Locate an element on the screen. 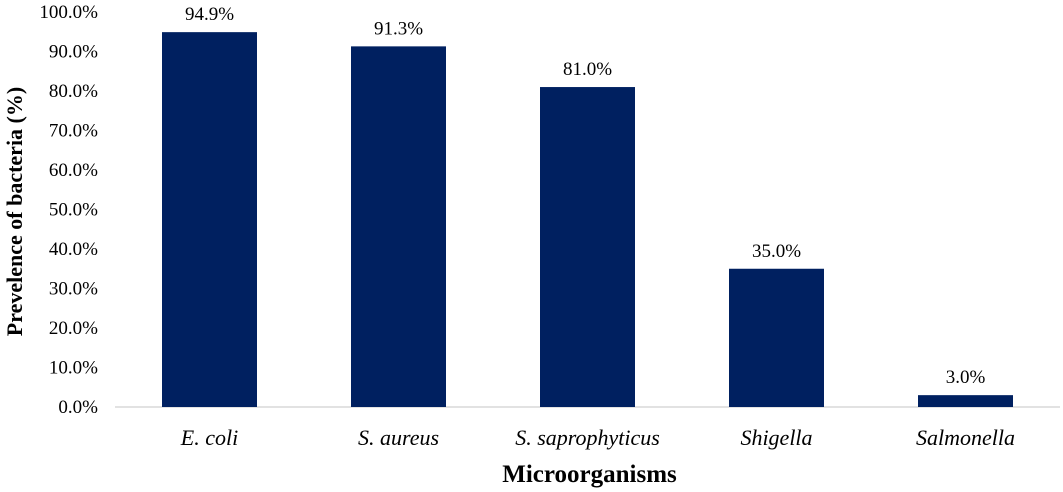 The image size is (1063, 492). y-tick-label: 30.0% is located at coordinates (73, 289).